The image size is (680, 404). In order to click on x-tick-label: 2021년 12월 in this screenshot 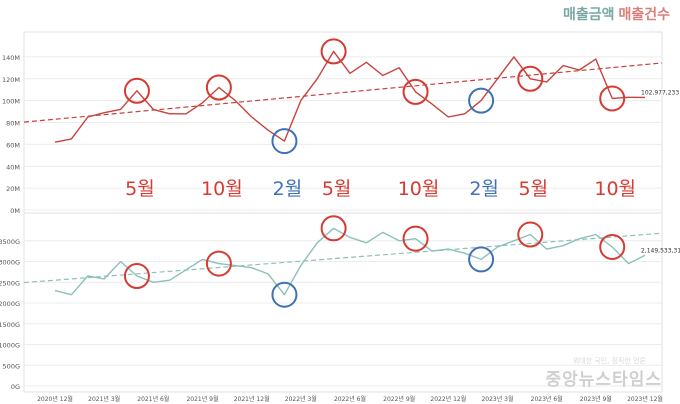, I will do `click(252, 399)`.